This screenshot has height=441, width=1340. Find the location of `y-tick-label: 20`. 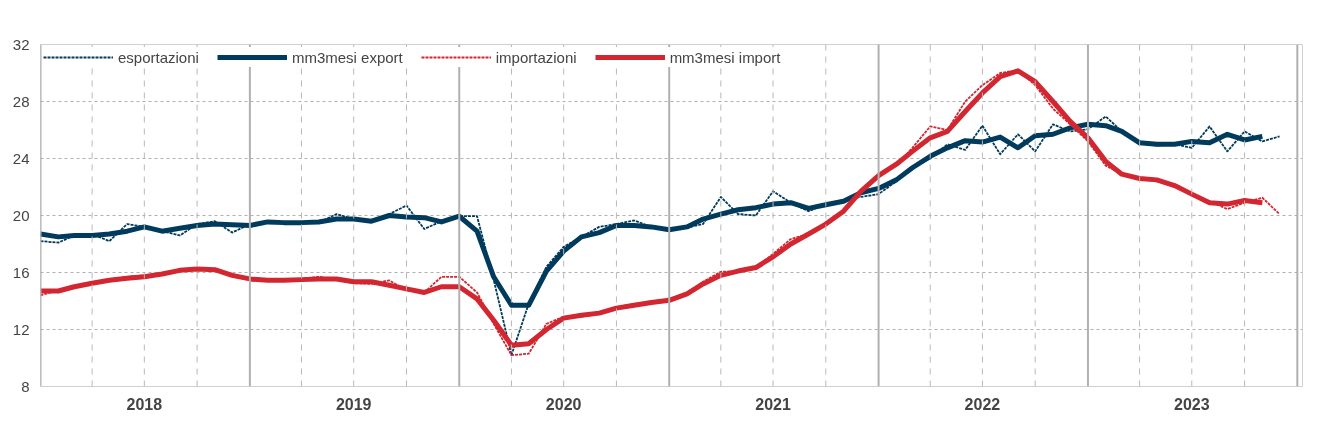

y-tick-label: 20 is located at coordinates (21, 215).